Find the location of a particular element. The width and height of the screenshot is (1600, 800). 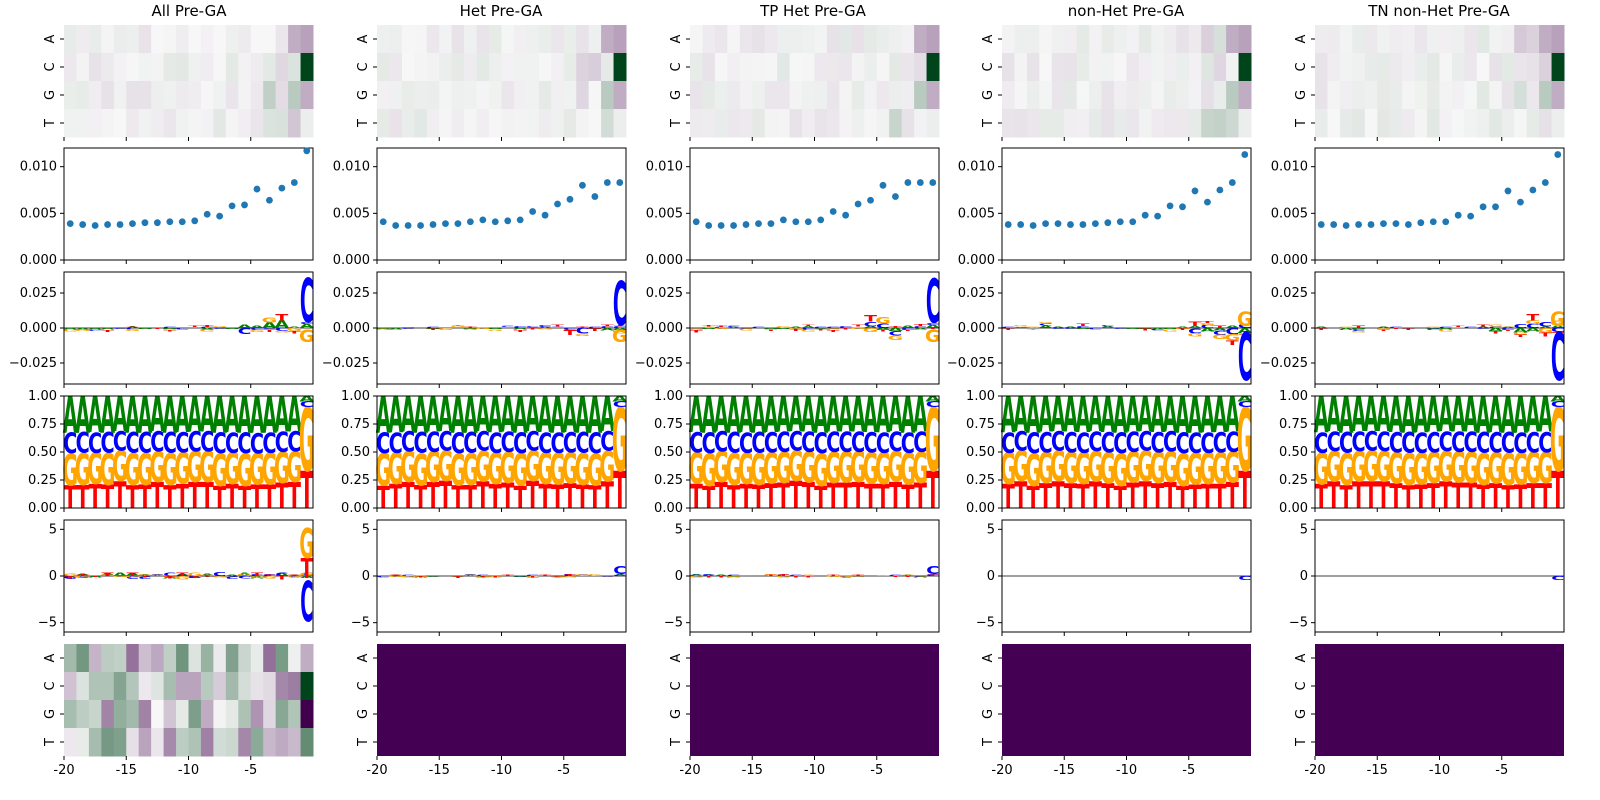

y-tick-label: 0.50 is located at coordinates (1293, 452).